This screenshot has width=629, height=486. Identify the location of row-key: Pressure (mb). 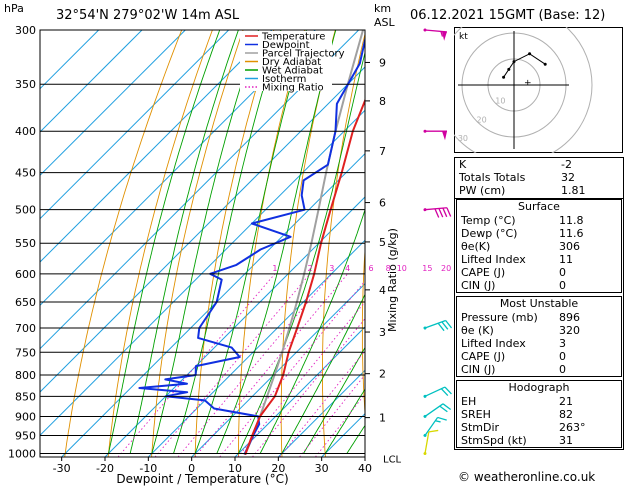
(499, 317).